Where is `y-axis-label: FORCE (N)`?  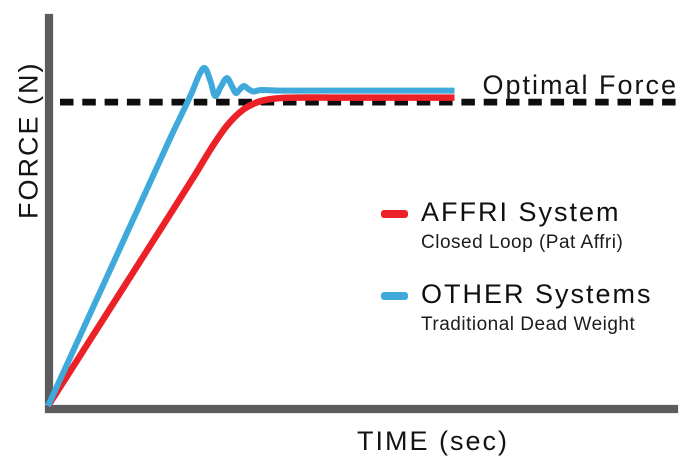
y-axis-label: FORCE (N) is located at coordinates (28, 140).